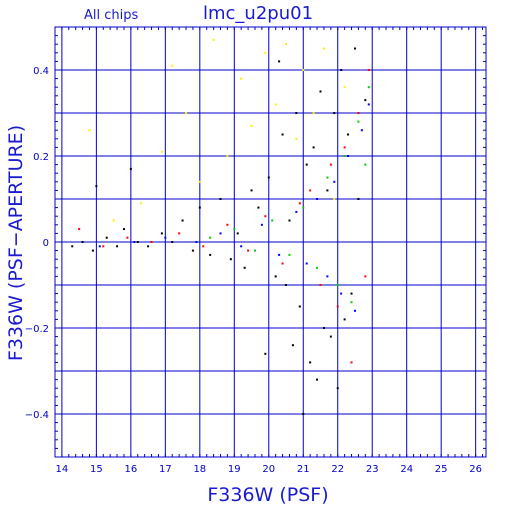  I want to click on y-axis-title: F336W (PSF−APERTURE), so click(16, 243).